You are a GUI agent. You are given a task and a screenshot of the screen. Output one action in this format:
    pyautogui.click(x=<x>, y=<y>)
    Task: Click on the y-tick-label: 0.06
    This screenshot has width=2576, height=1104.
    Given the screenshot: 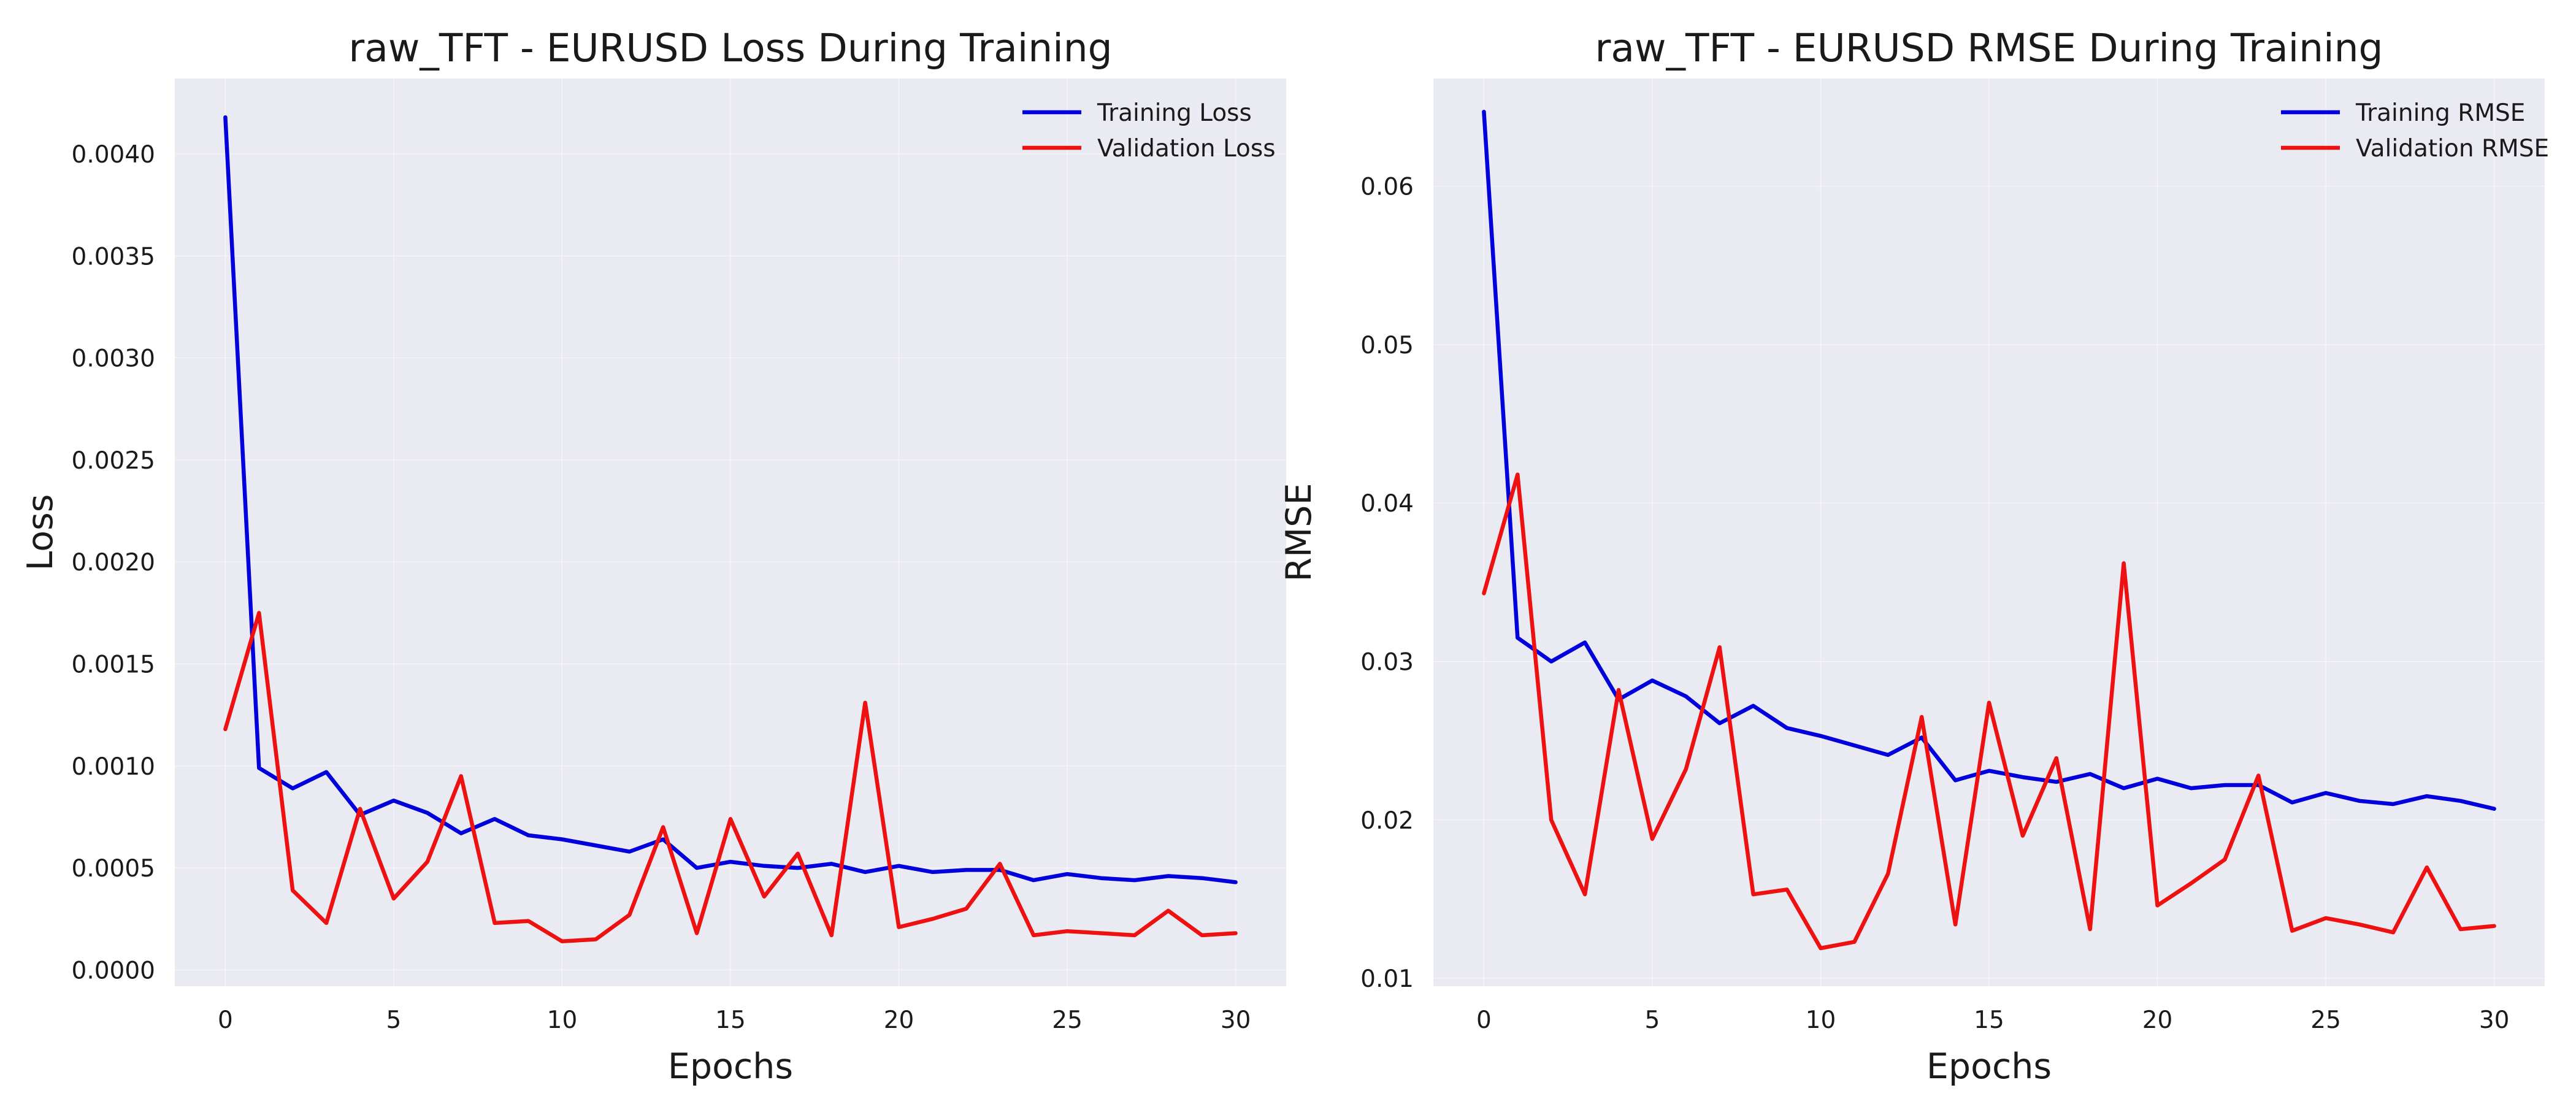 What is the action you would take?
    pyautogui.click(x=1387, y=187)
    